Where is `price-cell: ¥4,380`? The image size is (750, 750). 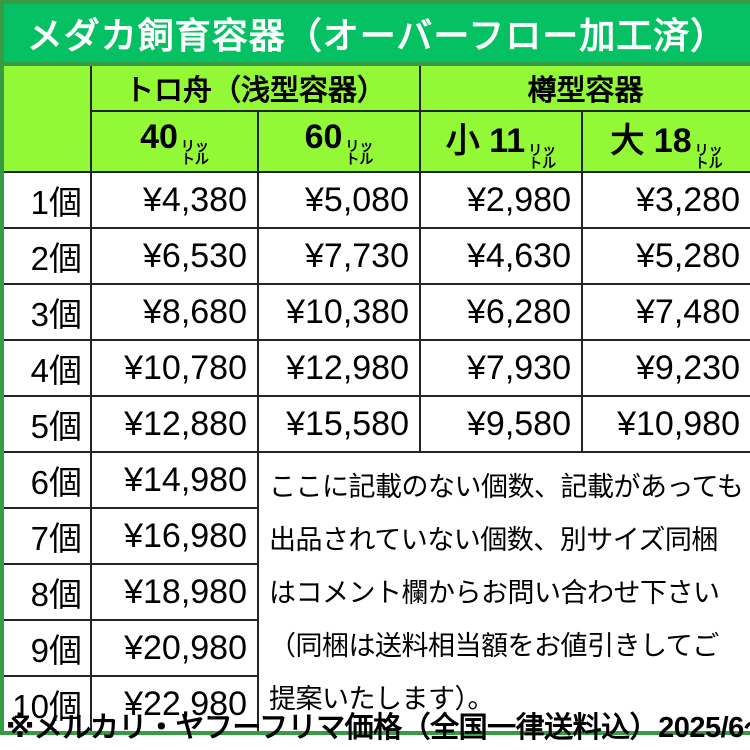
price-cell: ¥4,380 is located at coordinates (174, 200).